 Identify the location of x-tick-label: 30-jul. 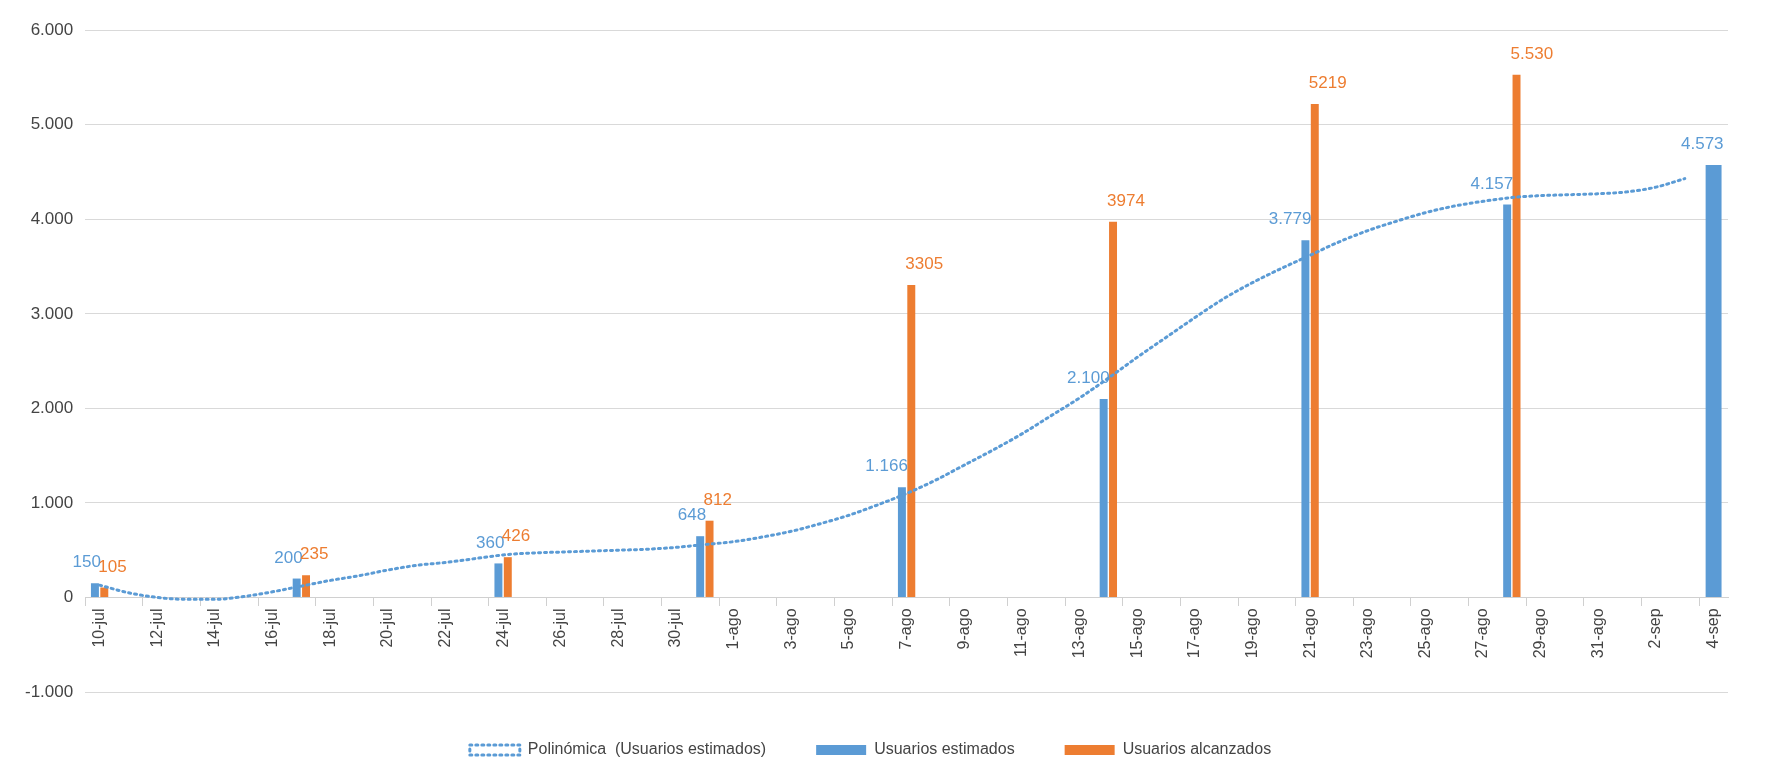
(675, 628).